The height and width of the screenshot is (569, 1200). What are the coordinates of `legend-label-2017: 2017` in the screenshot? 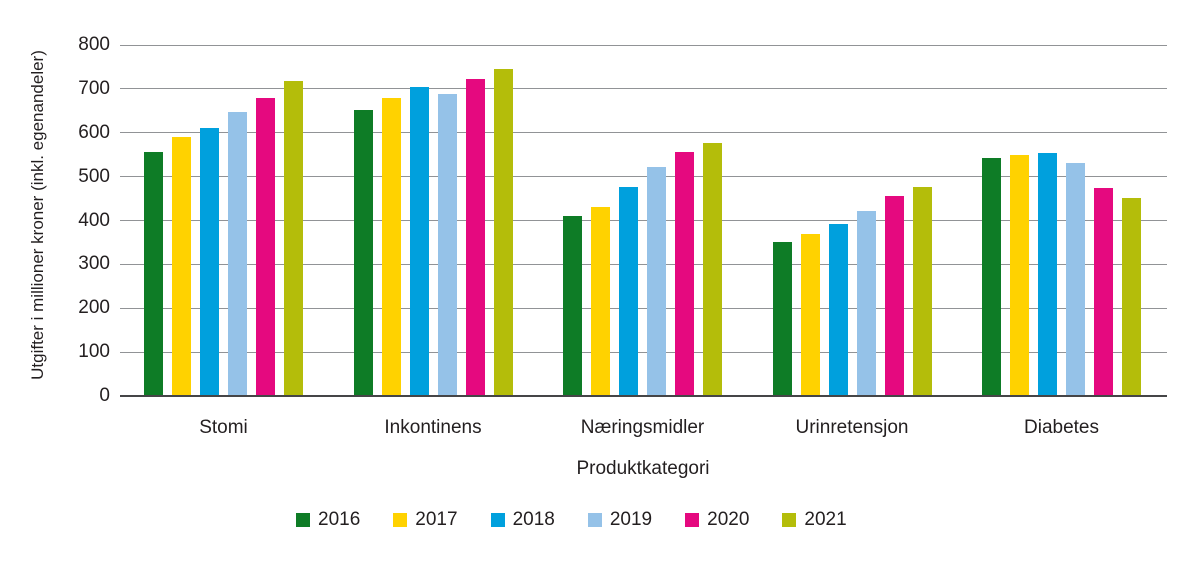 It's located at (436, 519).